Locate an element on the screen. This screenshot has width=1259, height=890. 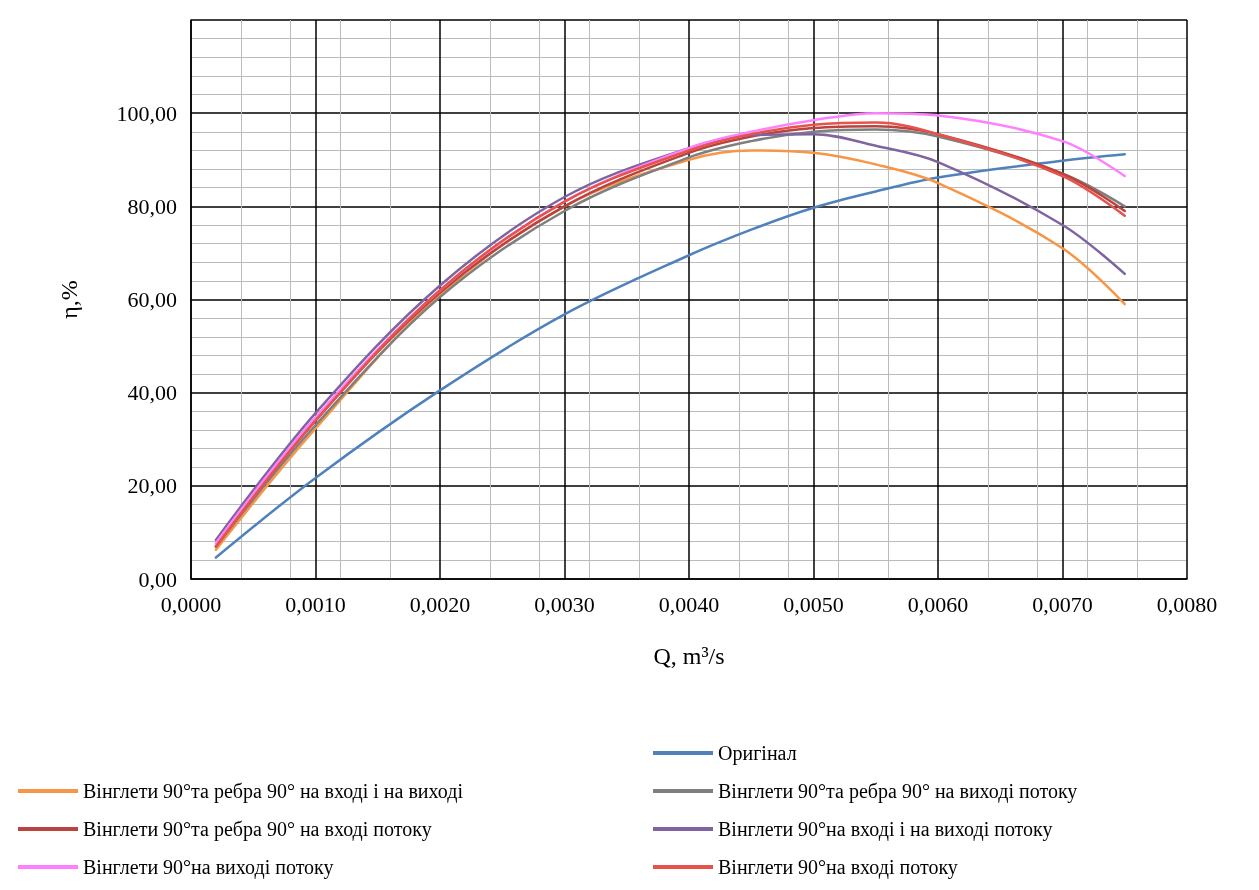
legend-label: Вінглети 90°на виході потоку is located at coordinates (208, 867).